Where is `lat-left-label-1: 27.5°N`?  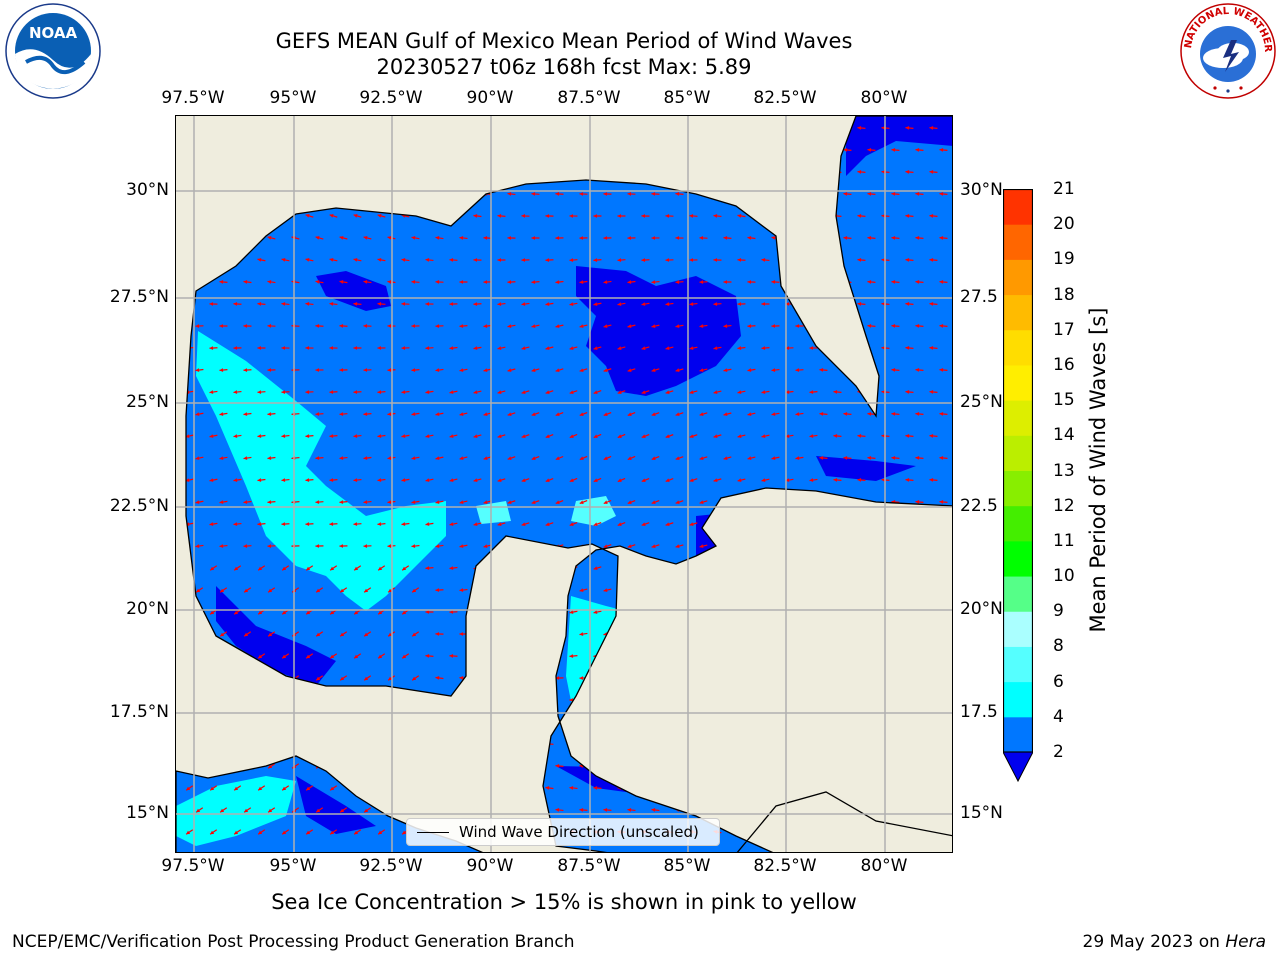
lat-left-label-1: 27.5°N is located at coordinates (139, 297).